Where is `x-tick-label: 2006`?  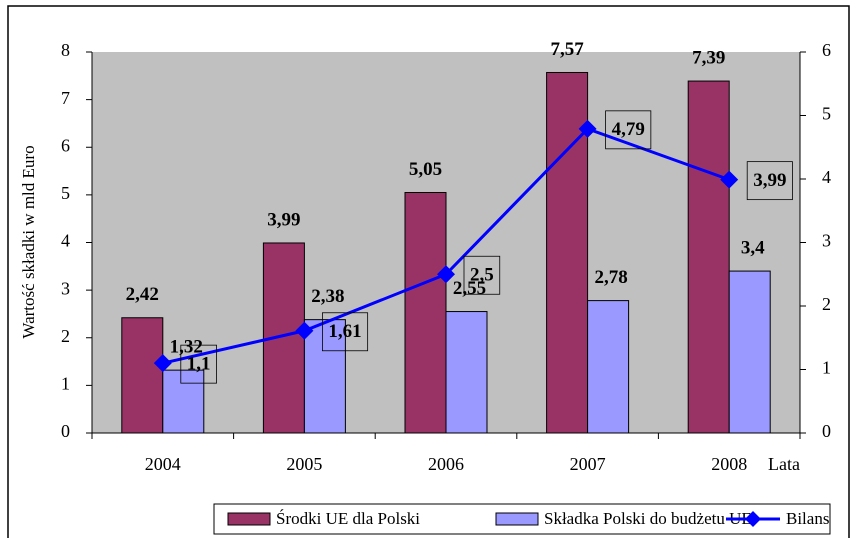
x-tick-label: 2006 is located at coordinates (446, 464).